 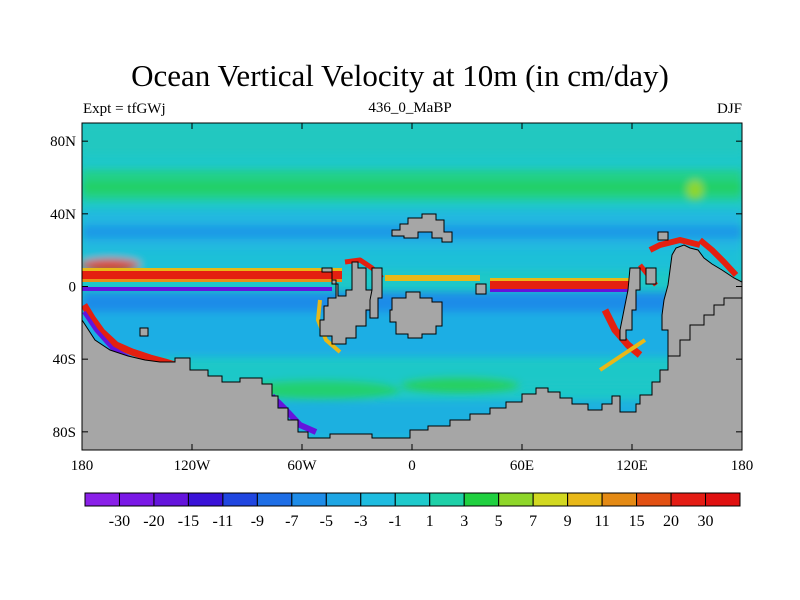 I want to click on x-tick-label: 60E, so click(x=522, y=466).